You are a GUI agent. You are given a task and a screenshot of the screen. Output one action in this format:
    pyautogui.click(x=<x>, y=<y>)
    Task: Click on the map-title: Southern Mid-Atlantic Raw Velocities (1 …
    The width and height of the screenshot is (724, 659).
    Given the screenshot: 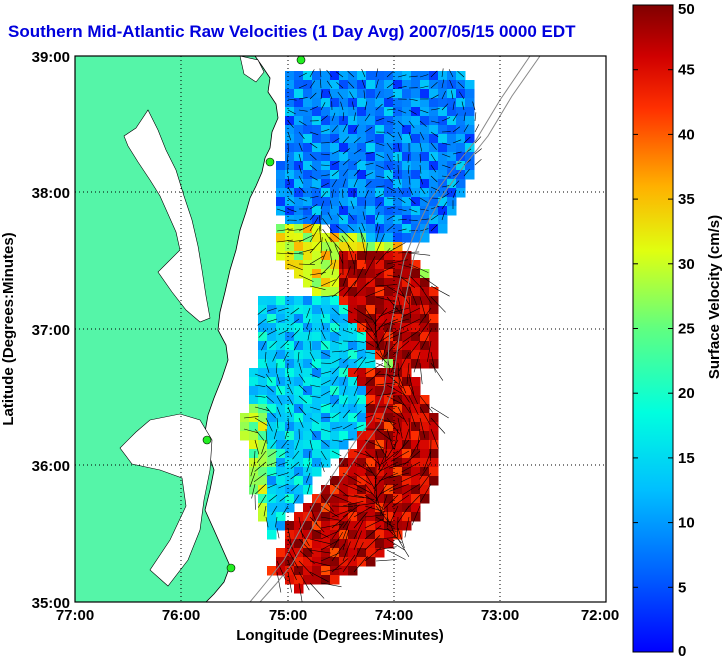 What is the action you would take?
    pyautogui.click(x=292, y=31)
    